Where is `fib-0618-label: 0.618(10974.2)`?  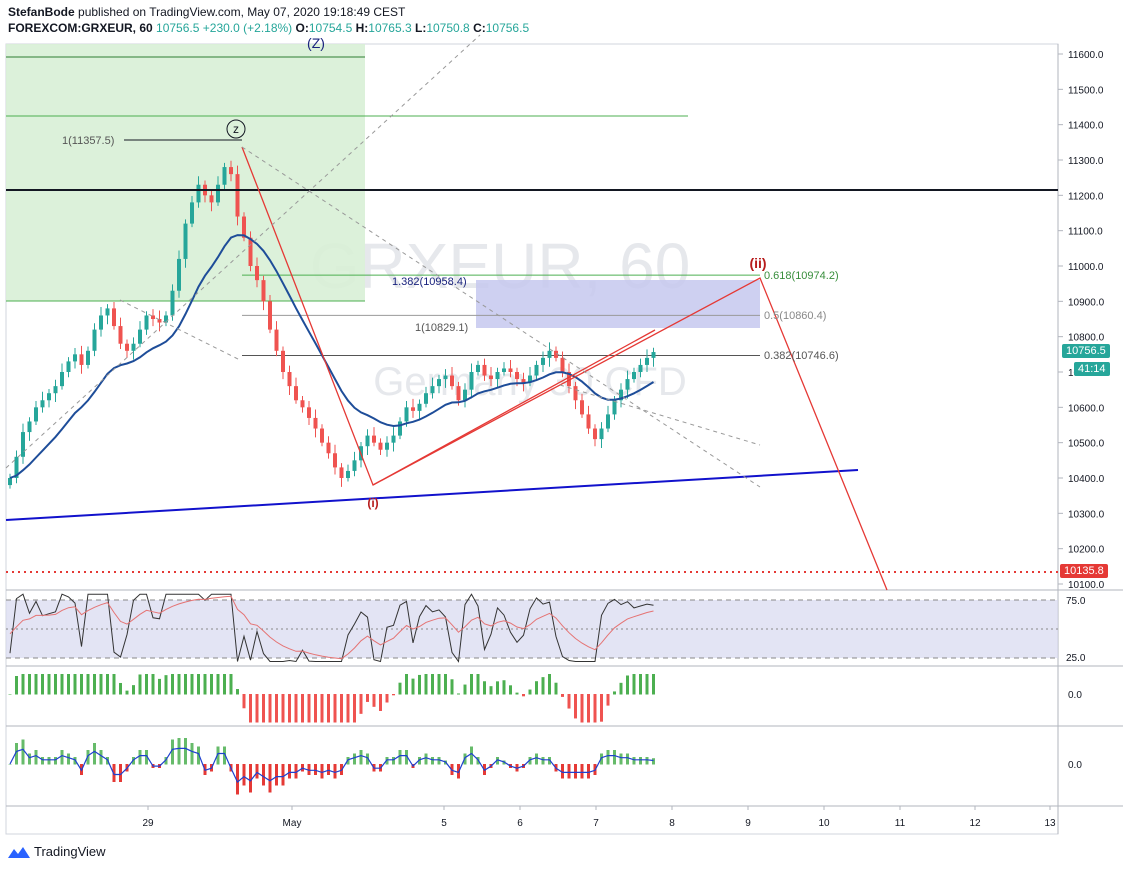
fib-0618-label: 0.618(10974.2) is located at coordinates (801, 276).